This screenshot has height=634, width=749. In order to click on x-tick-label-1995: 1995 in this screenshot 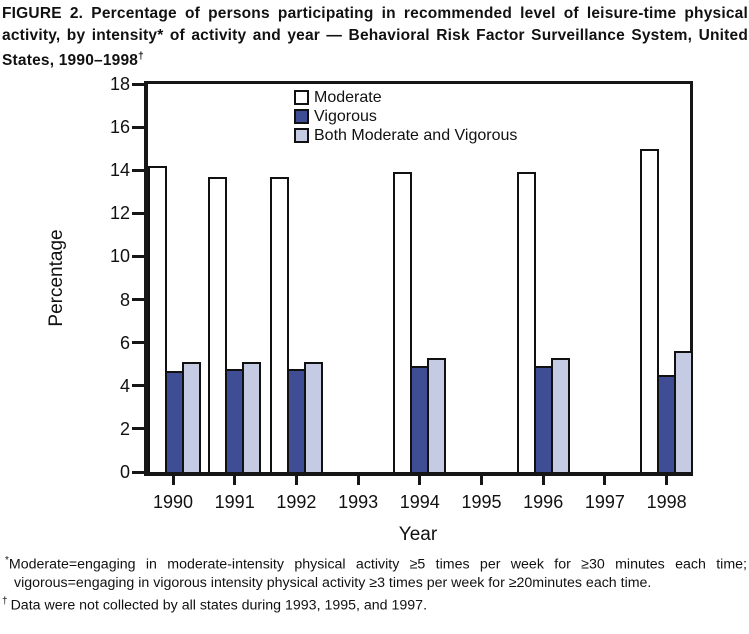, I will do `click(481, 502)`.